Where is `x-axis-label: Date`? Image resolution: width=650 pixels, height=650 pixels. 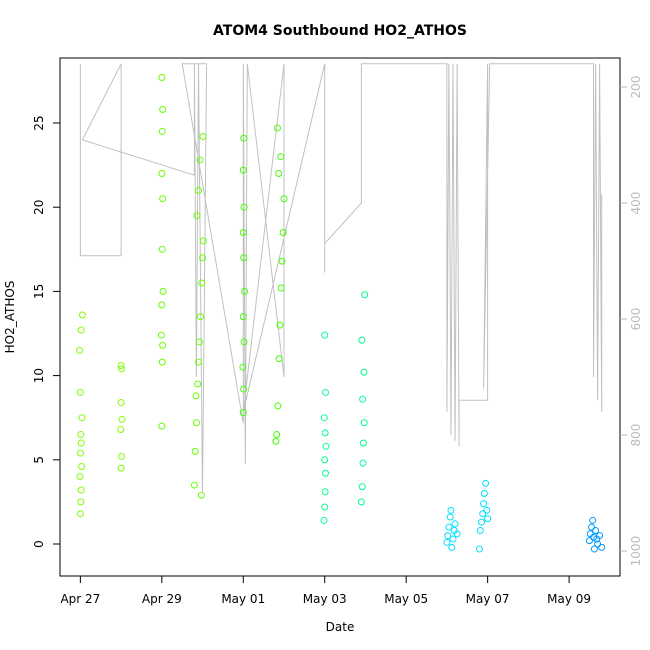 x-axis-label: Date is located at coordinates (340, 627).